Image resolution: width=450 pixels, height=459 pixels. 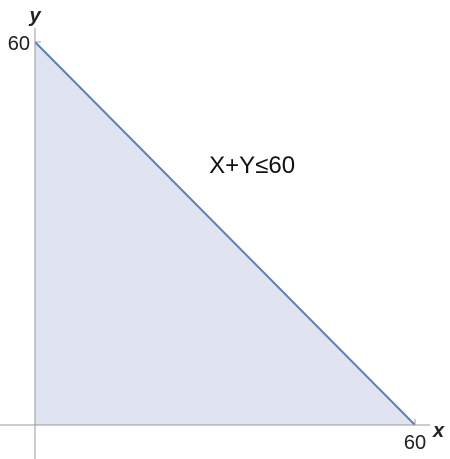 What do you see at coordinates (415, 443) in the screenshot?
I see `x-tick-label: 60` at bounding box center [415, 443].